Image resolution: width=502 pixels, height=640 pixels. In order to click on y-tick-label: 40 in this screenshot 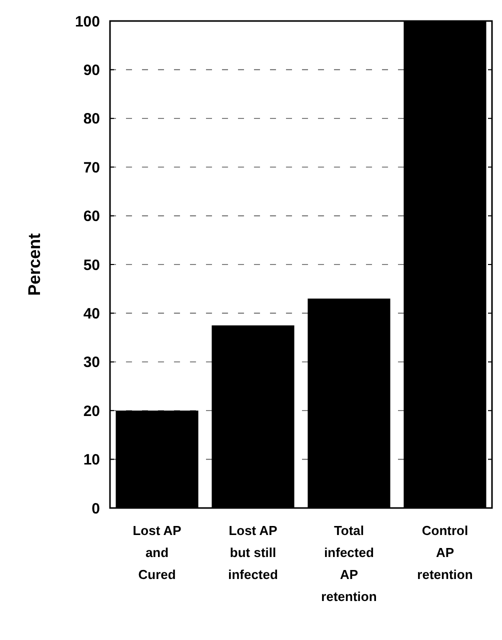, I will do `click(91, 313)`.